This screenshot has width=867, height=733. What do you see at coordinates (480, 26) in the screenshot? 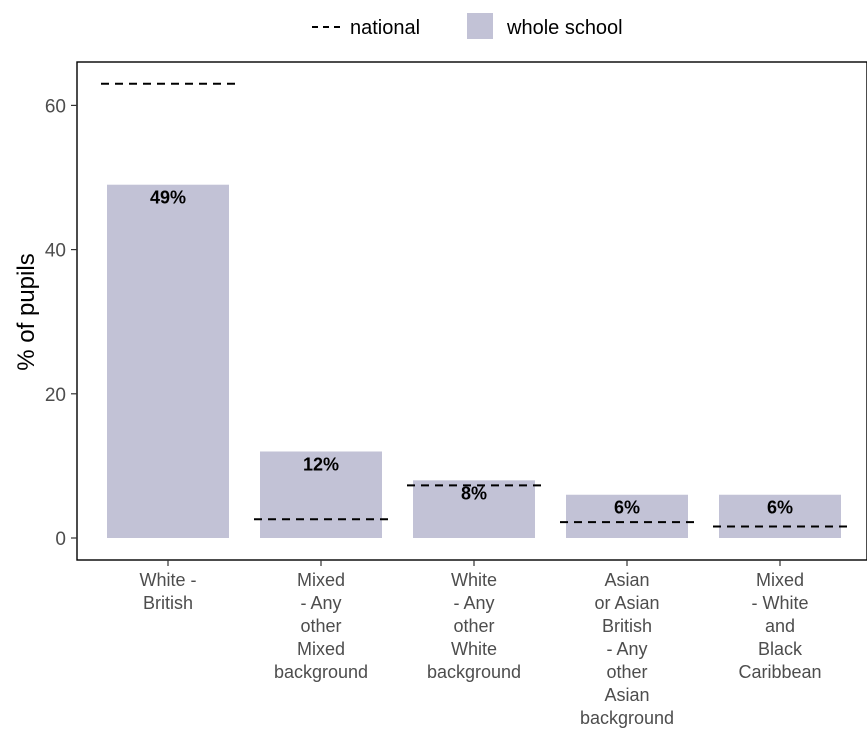
I see `legend-whole-school-swatch` at bounding box center [480, 26].